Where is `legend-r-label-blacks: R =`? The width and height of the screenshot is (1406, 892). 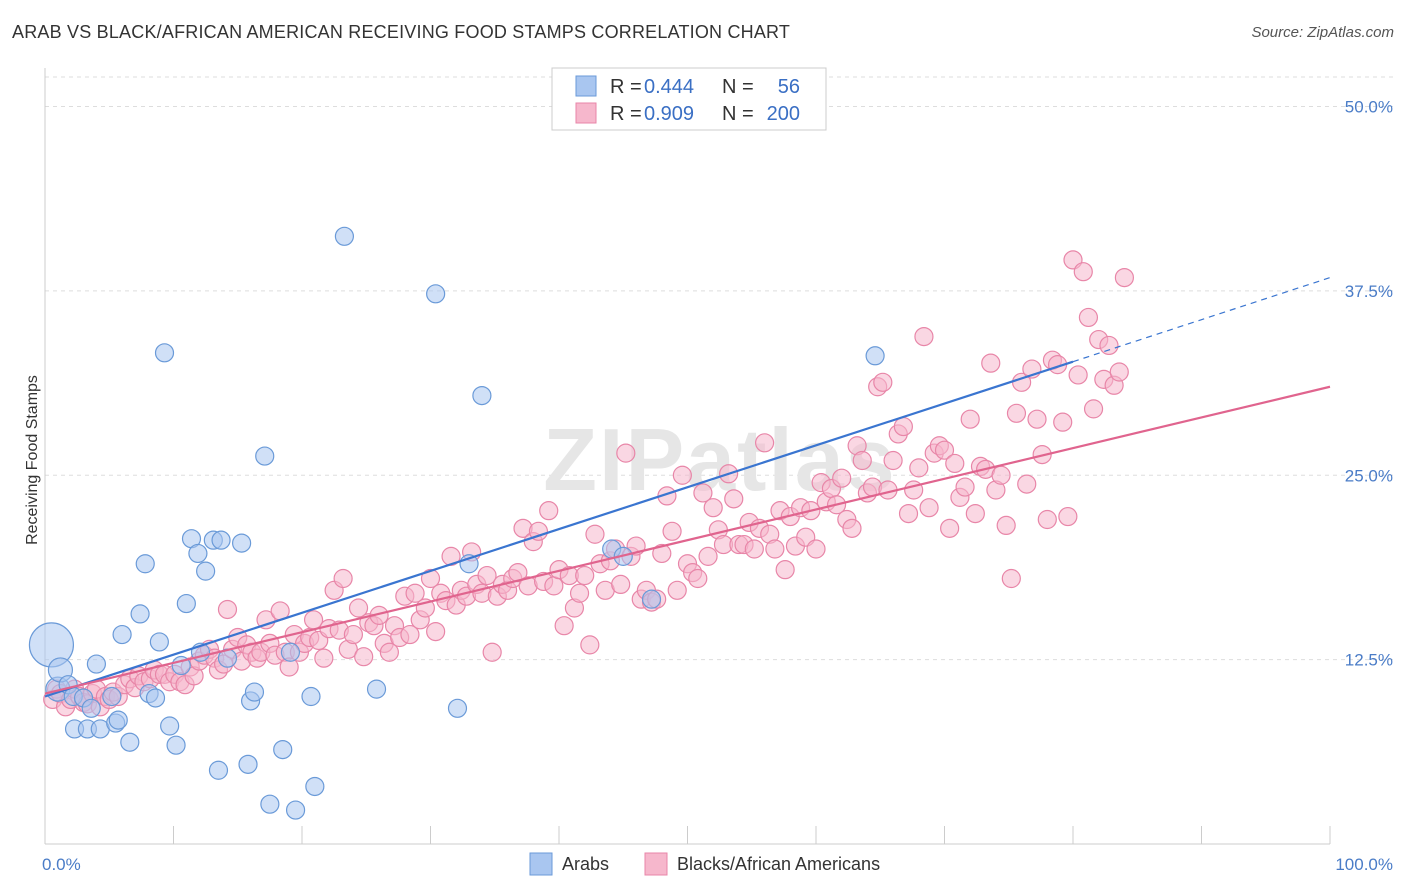
legend-r-label-blacks: R = is located at coordinates (626, 114).